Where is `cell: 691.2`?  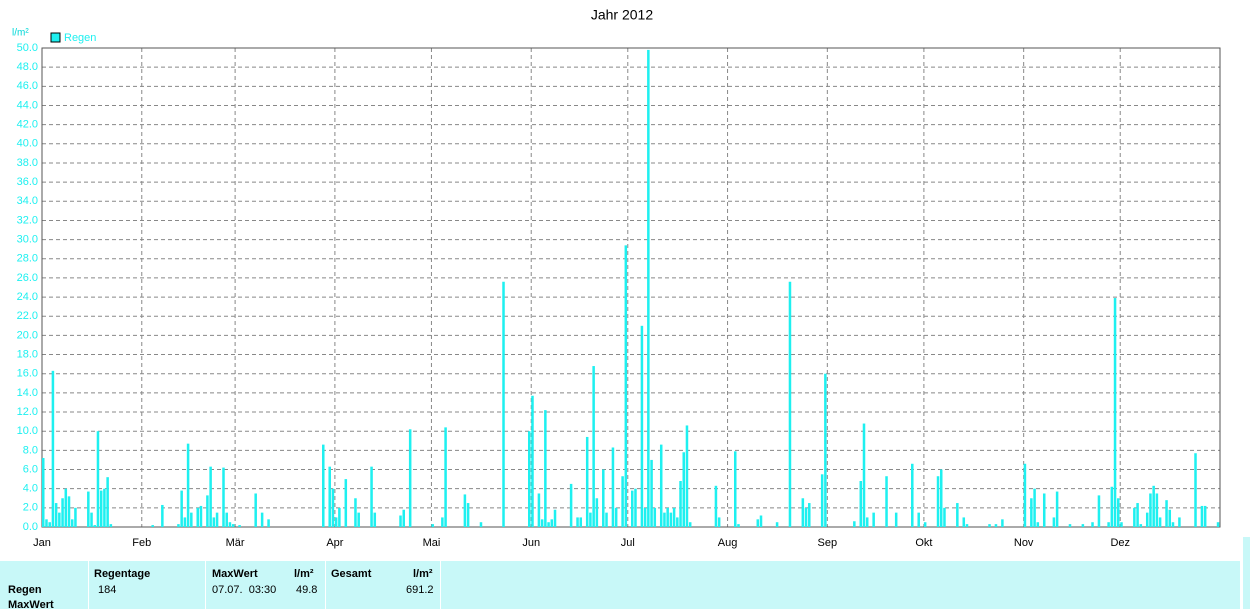 cell: 691.2 is located at coordinates (420, 590).